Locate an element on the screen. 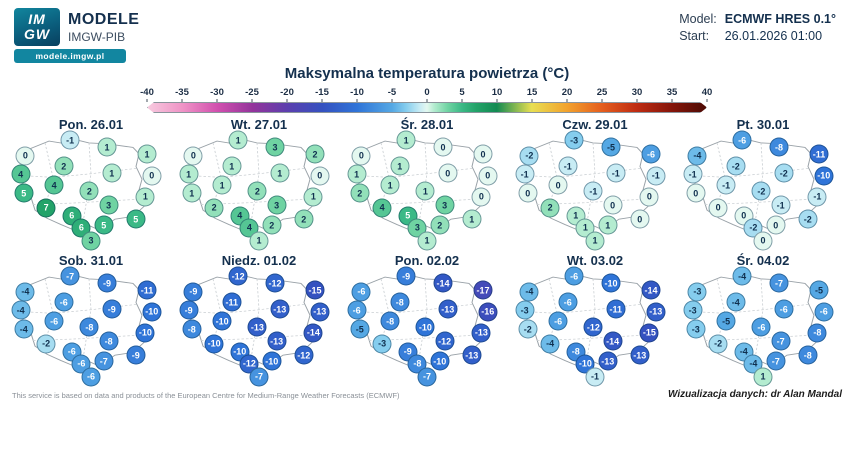 The width and height of the screenshot is (854, 471). temp-value-bialystok: 0 is located at coordinates (483, 154).